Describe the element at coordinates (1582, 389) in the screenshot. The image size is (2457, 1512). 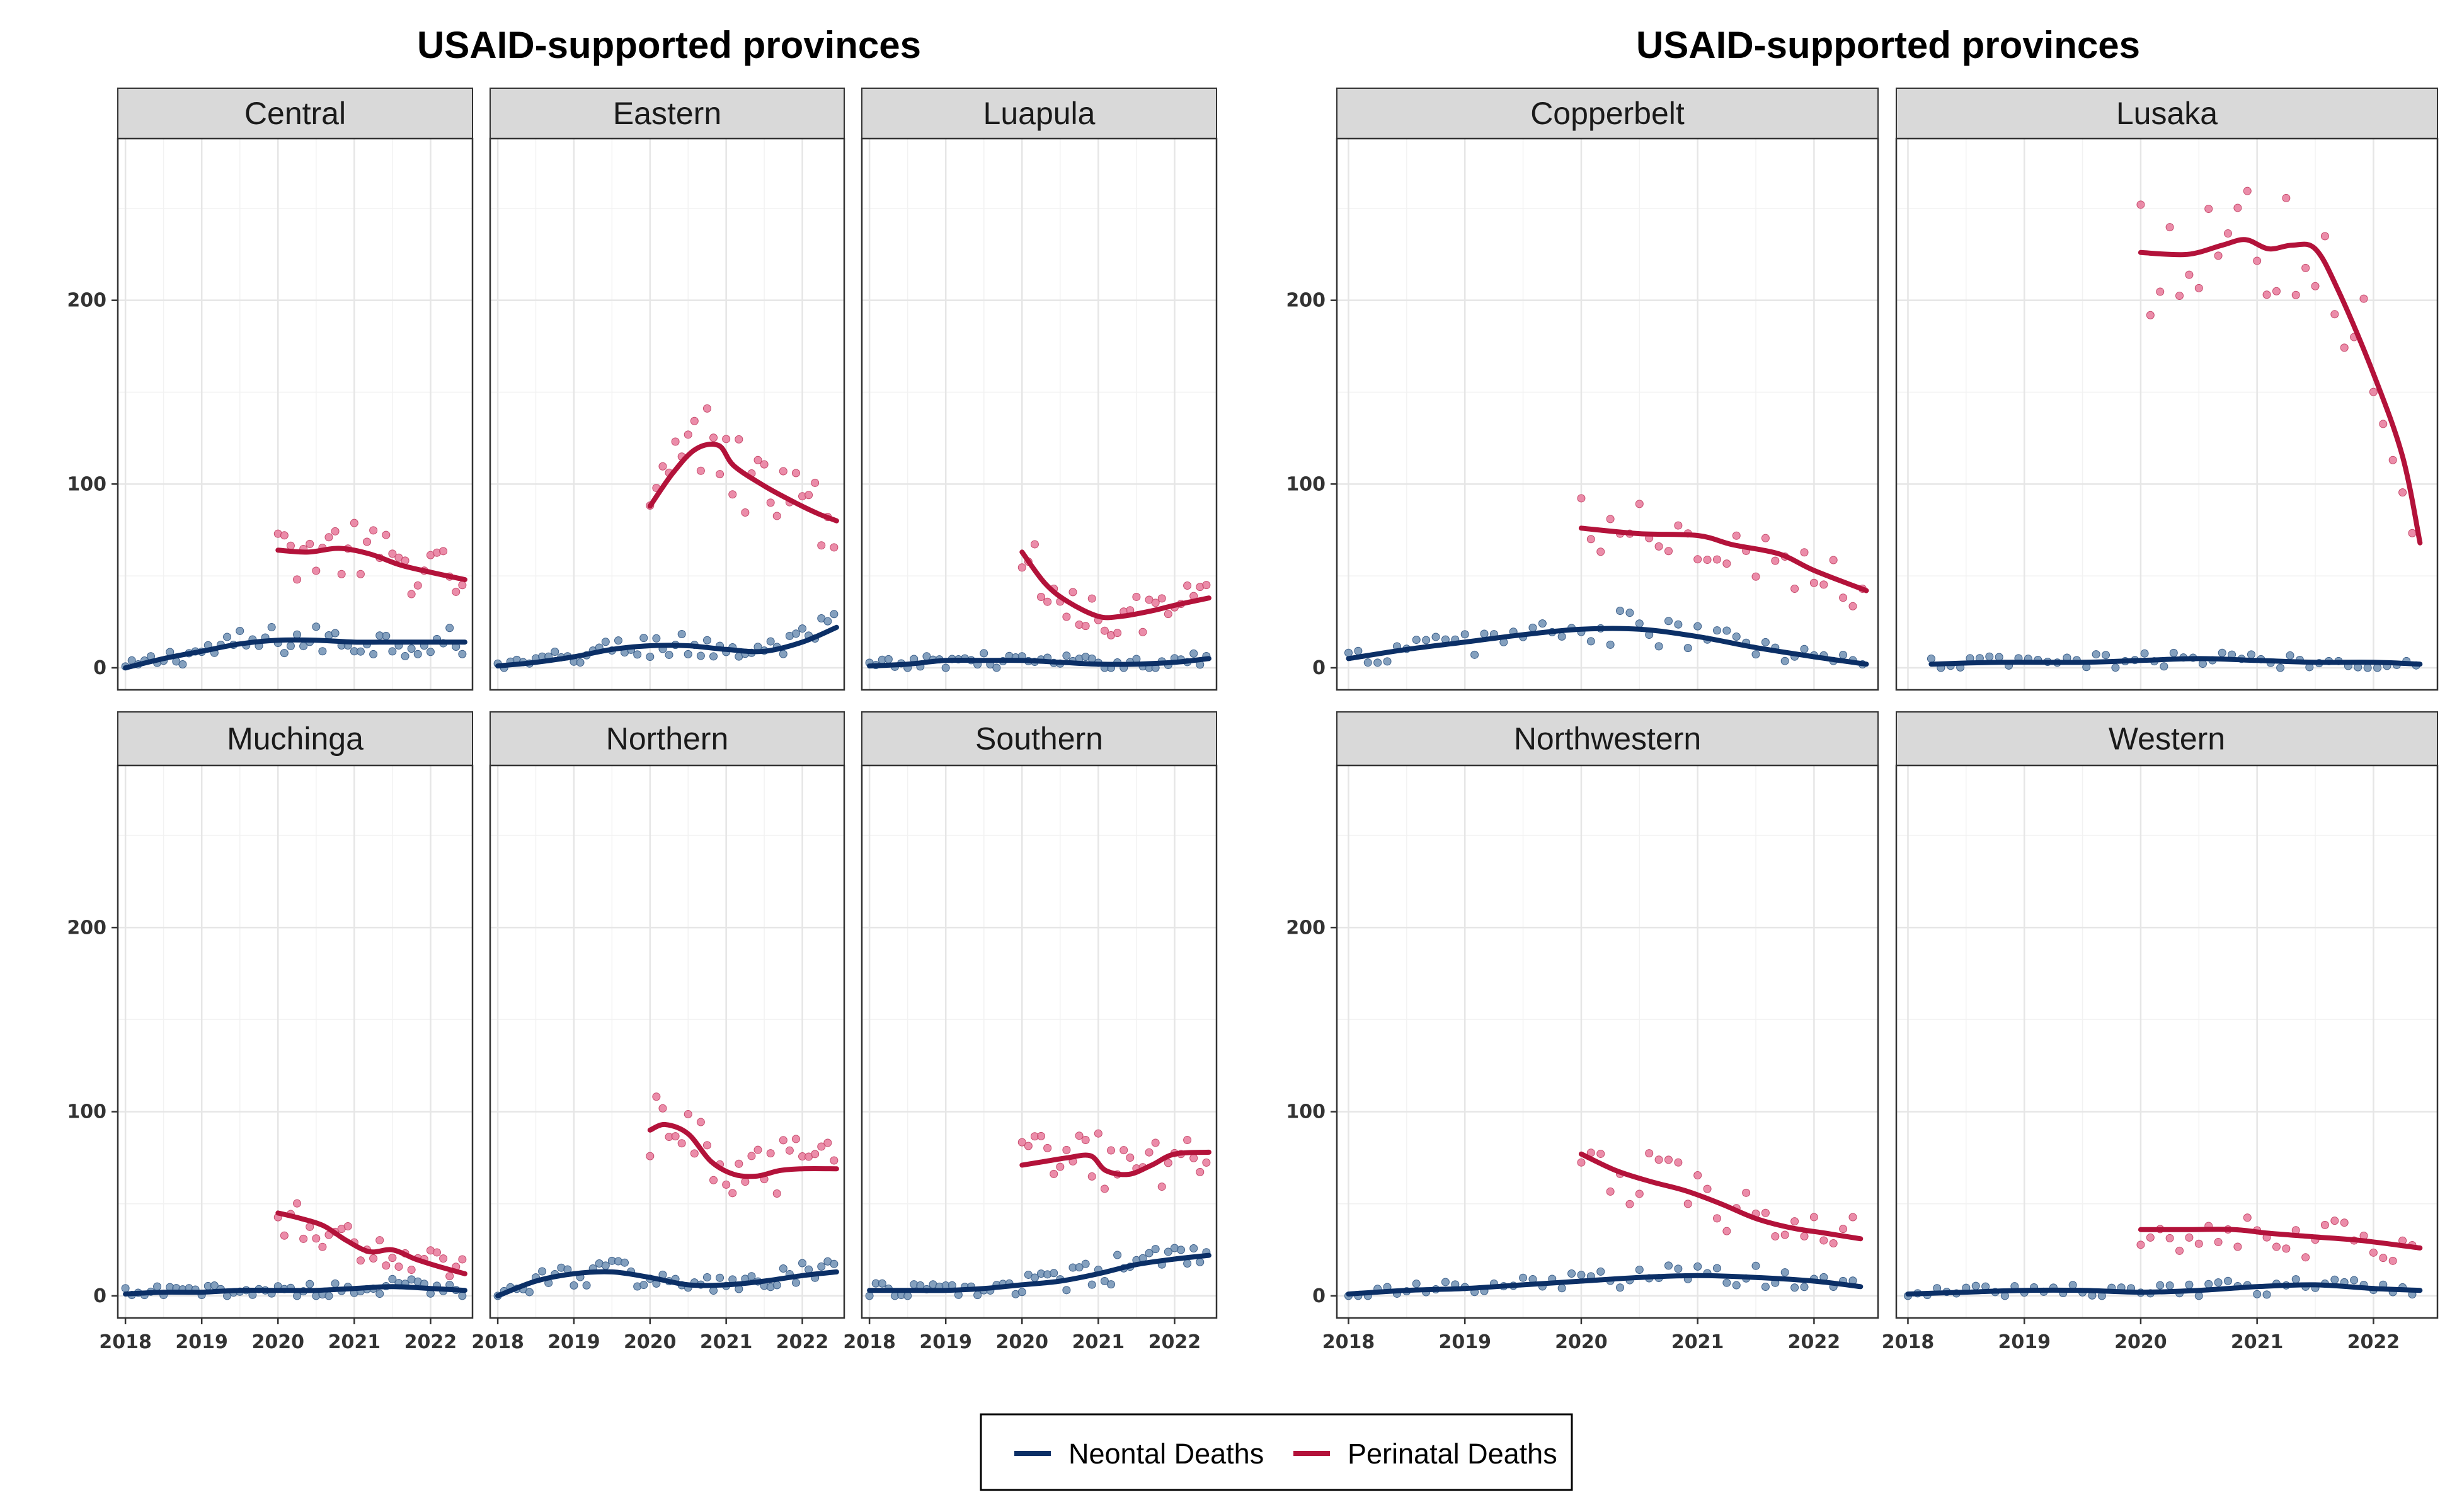
I see `panel-copperbelt: Copperbelt 0 100 200` at that location.